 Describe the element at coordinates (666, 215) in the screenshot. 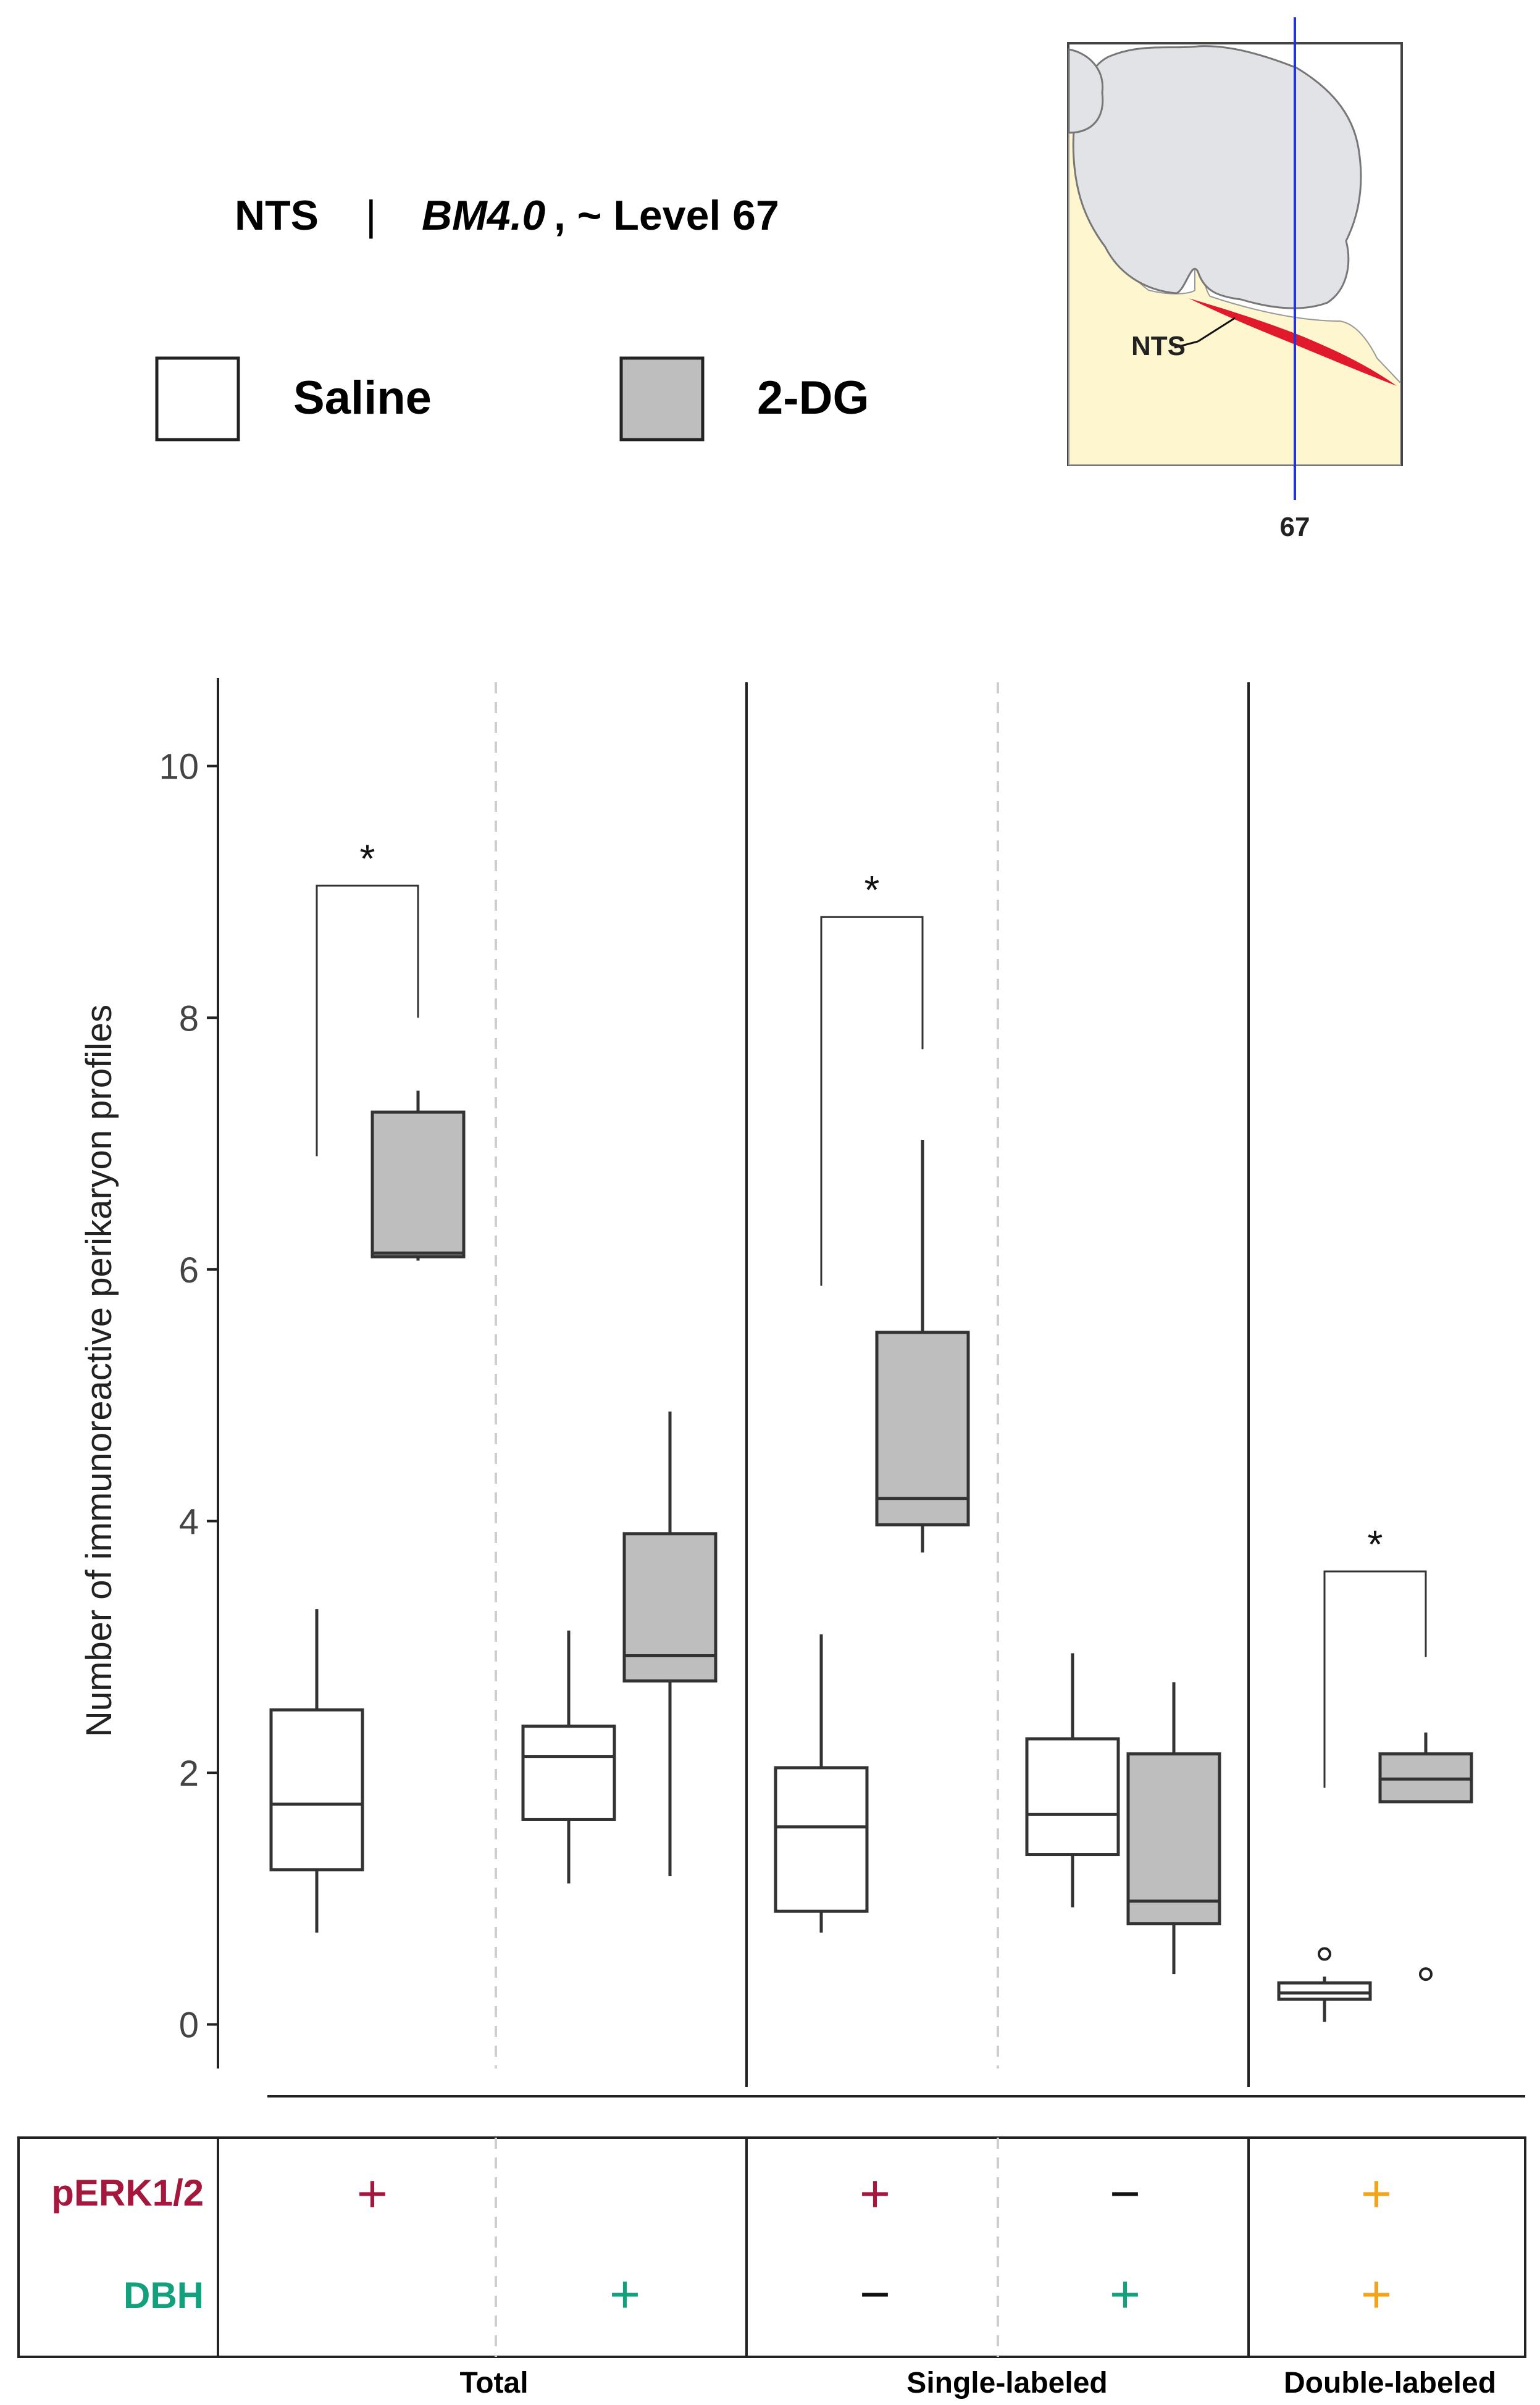

I see `header-level: , ~ Level 67` at that location.